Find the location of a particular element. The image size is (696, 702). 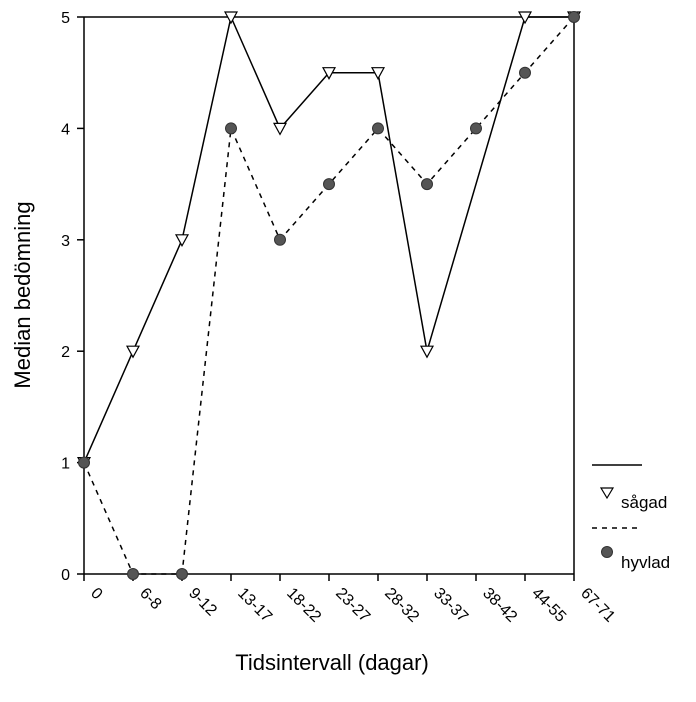

x-tick-label: 67-71 is located at coordinates (597, 605).